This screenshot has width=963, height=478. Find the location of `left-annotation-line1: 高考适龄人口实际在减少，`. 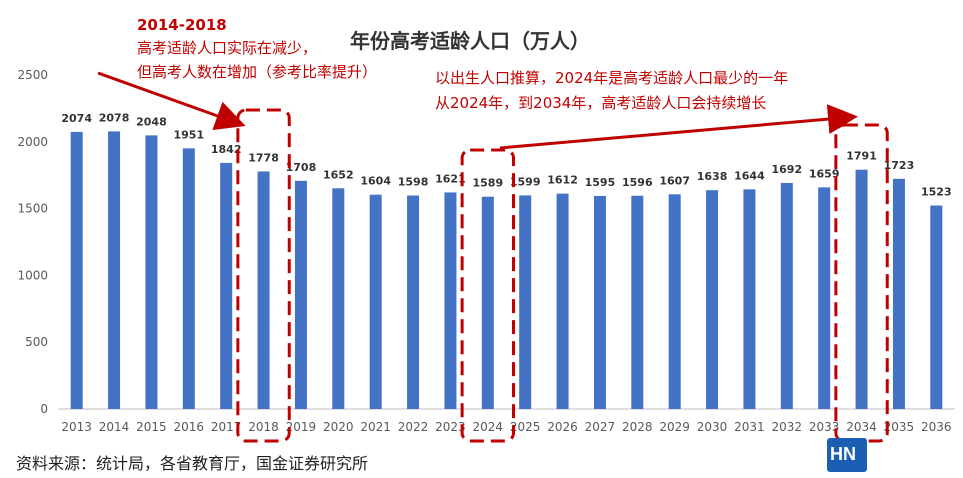

left-annotation-line1: 高考适龄人口实际在减少， is located at coordinates (227, 48).